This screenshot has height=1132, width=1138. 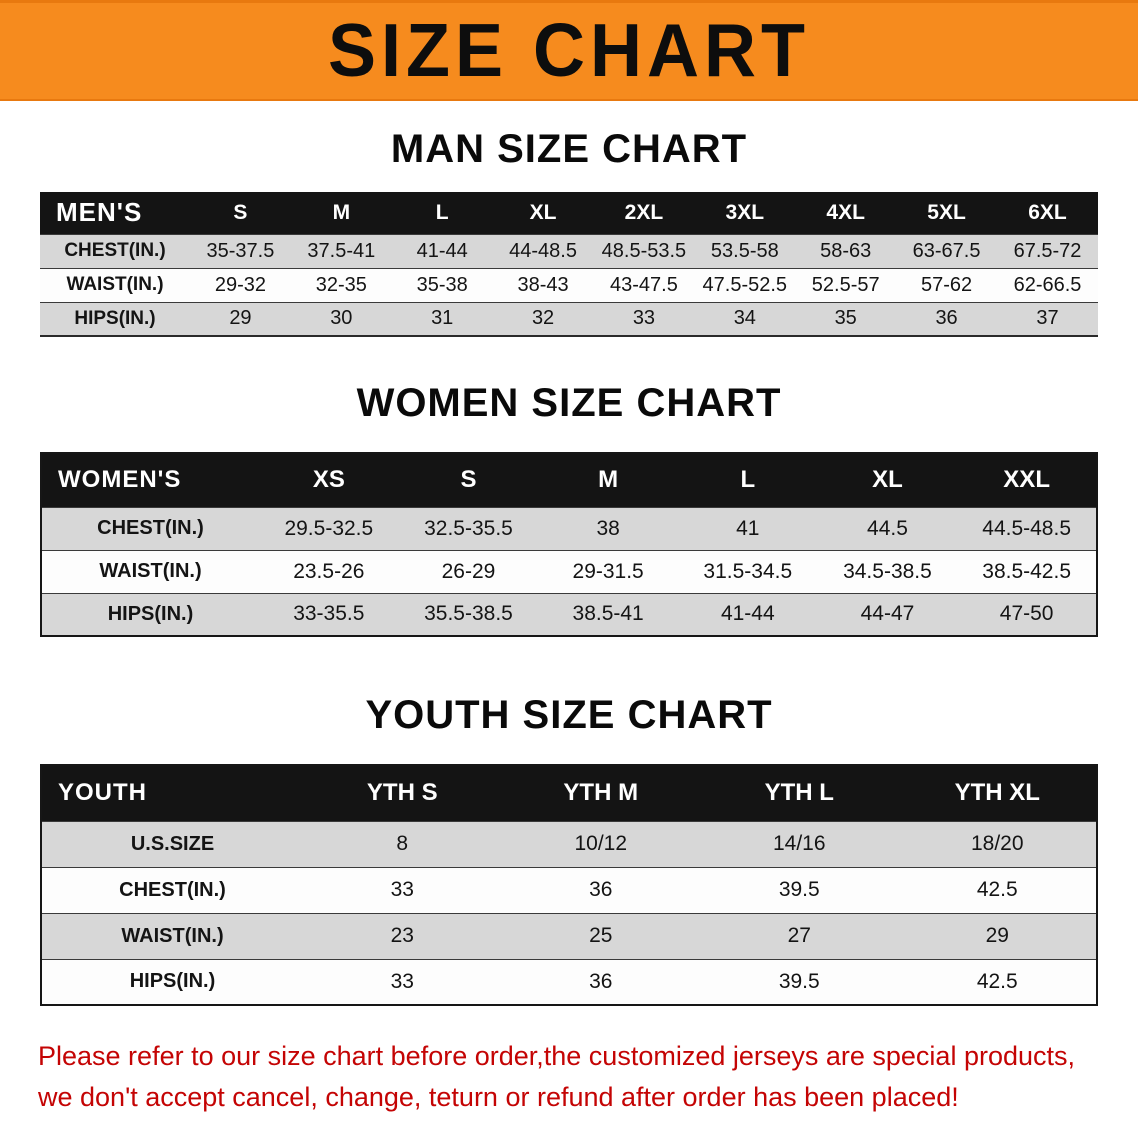 I want to click on size-column-header: YTH S, so click(x=402, y=793).